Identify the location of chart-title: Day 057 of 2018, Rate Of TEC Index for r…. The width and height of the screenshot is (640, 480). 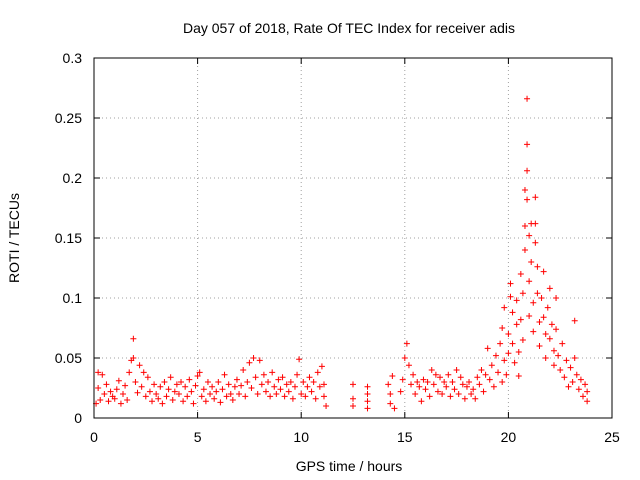
(349, 28).